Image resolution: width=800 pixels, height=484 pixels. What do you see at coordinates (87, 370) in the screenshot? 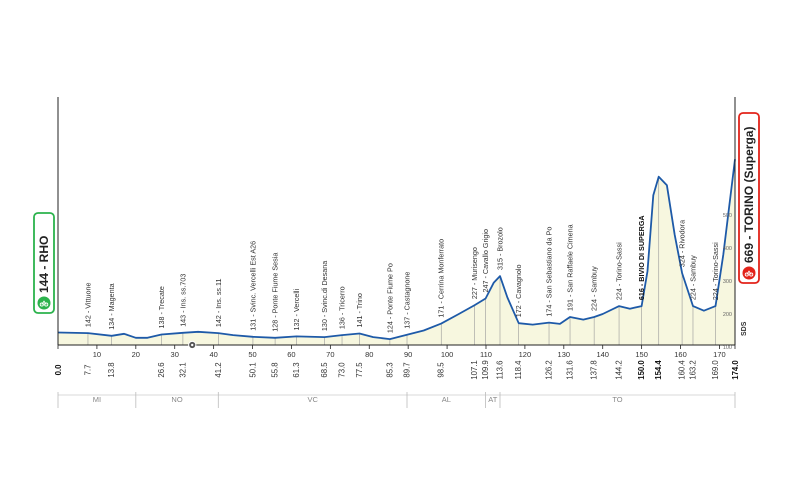
I see `waypoint-km-label: 7.7` at bounding box center [87, 370].